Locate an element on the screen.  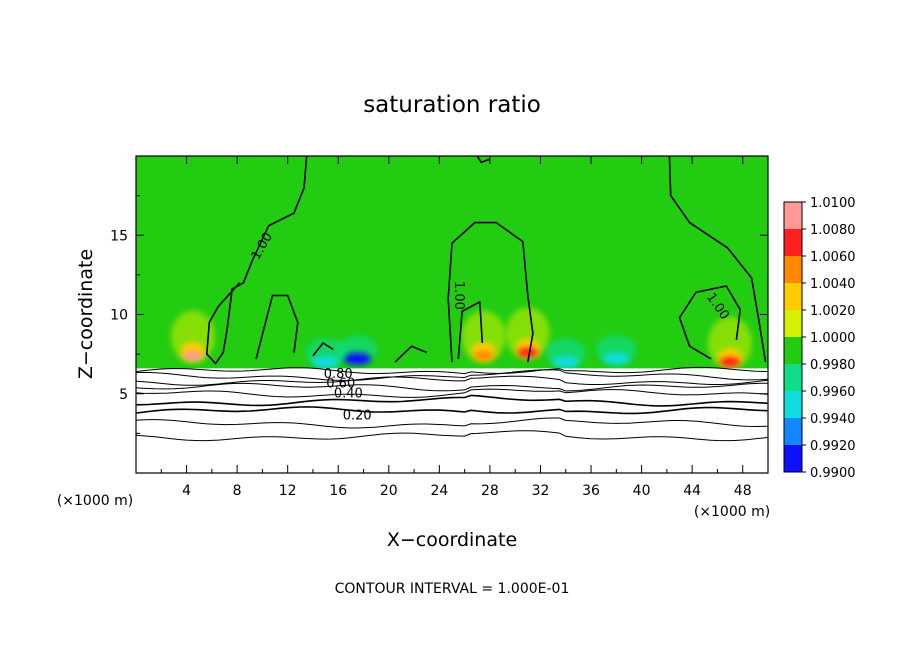
contour-label: 0.20 is located at coordinates (357, 415).